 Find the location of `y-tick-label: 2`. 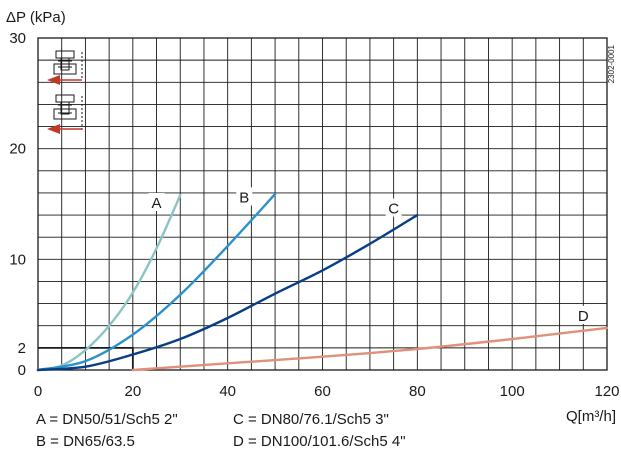

y-tick-label: 2 is located at coordinates (22, 348).